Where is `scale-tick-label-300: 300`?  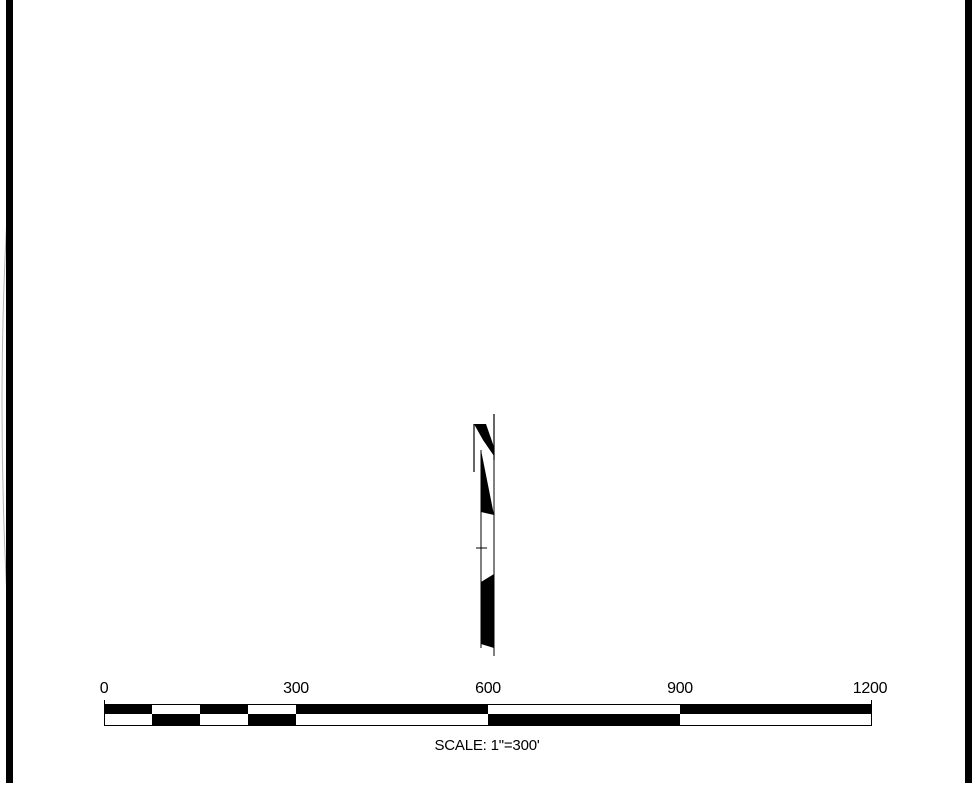 scale-tick-label-300: 300 is located at coordinates (296, 688).